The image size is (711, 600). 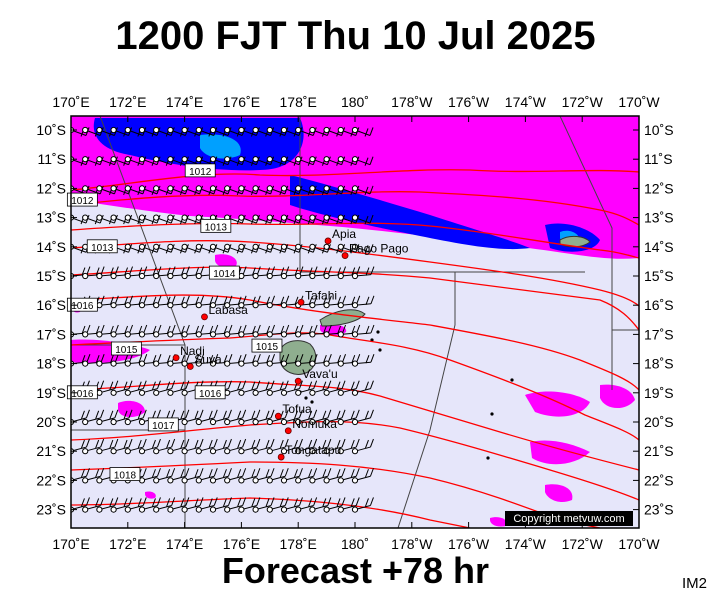 I want to click on latitude-label-right: 19˚S, so click(x=659, y=393).